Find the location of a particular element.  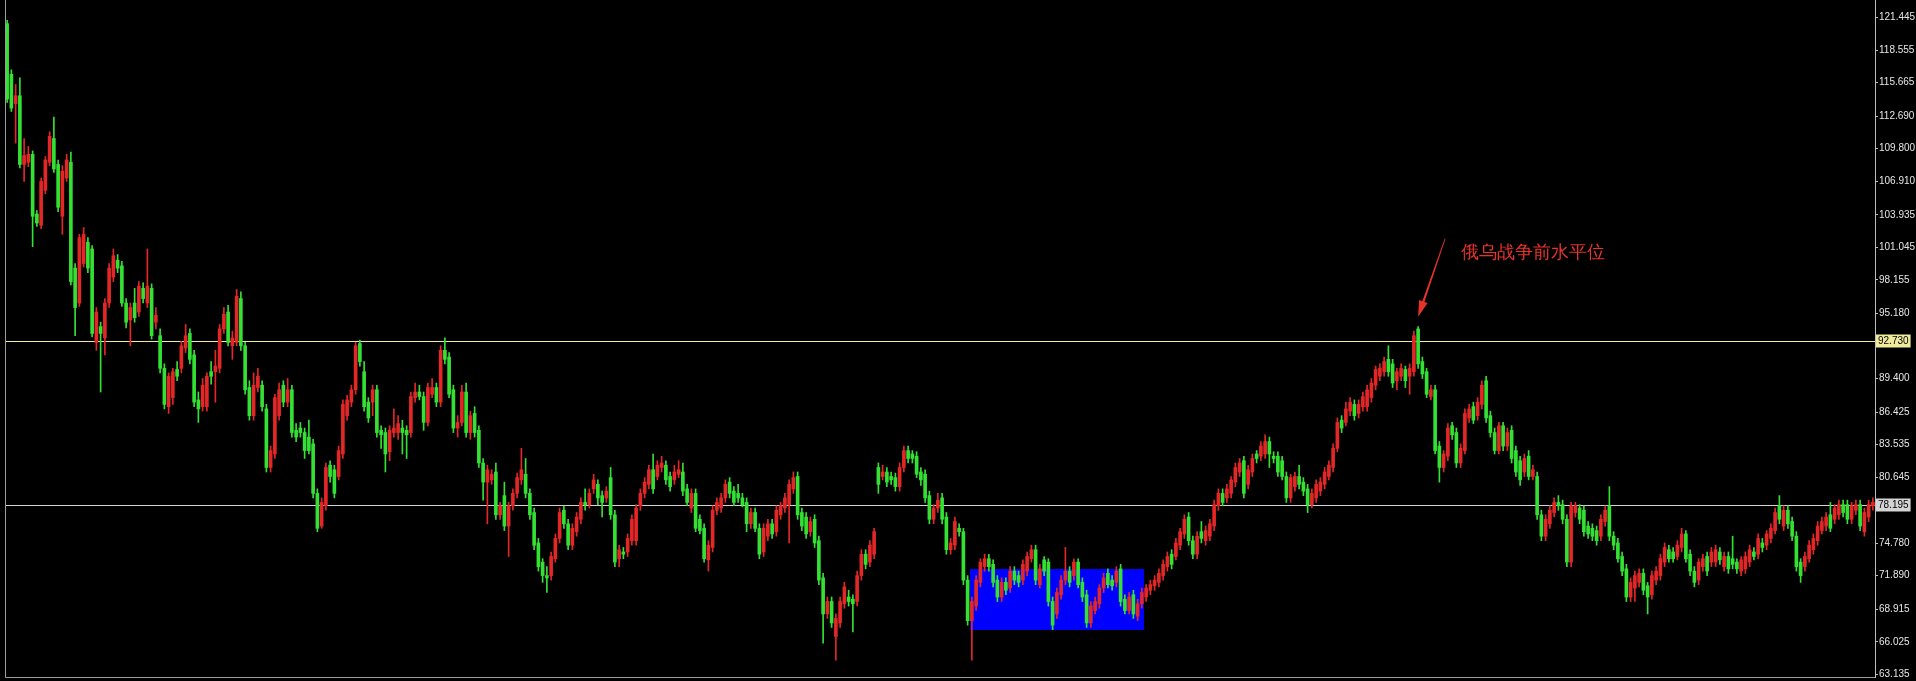

y-tick-label: 98.155 is located at coordinates (1895, 279).